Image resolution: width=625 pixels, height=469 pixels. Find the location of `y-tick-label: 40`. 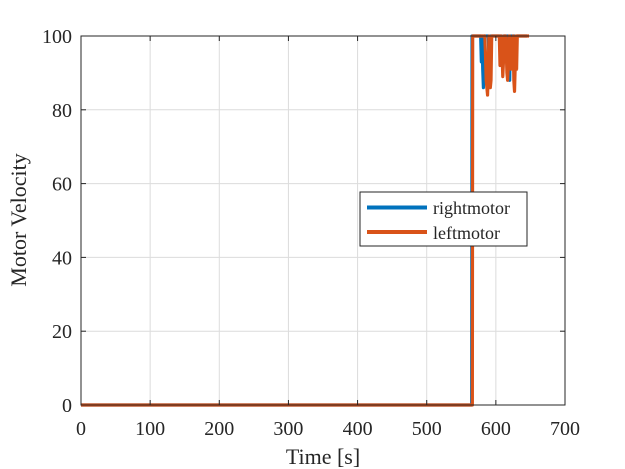

y-tick-label: 40 is located at coordinates (62, 258).